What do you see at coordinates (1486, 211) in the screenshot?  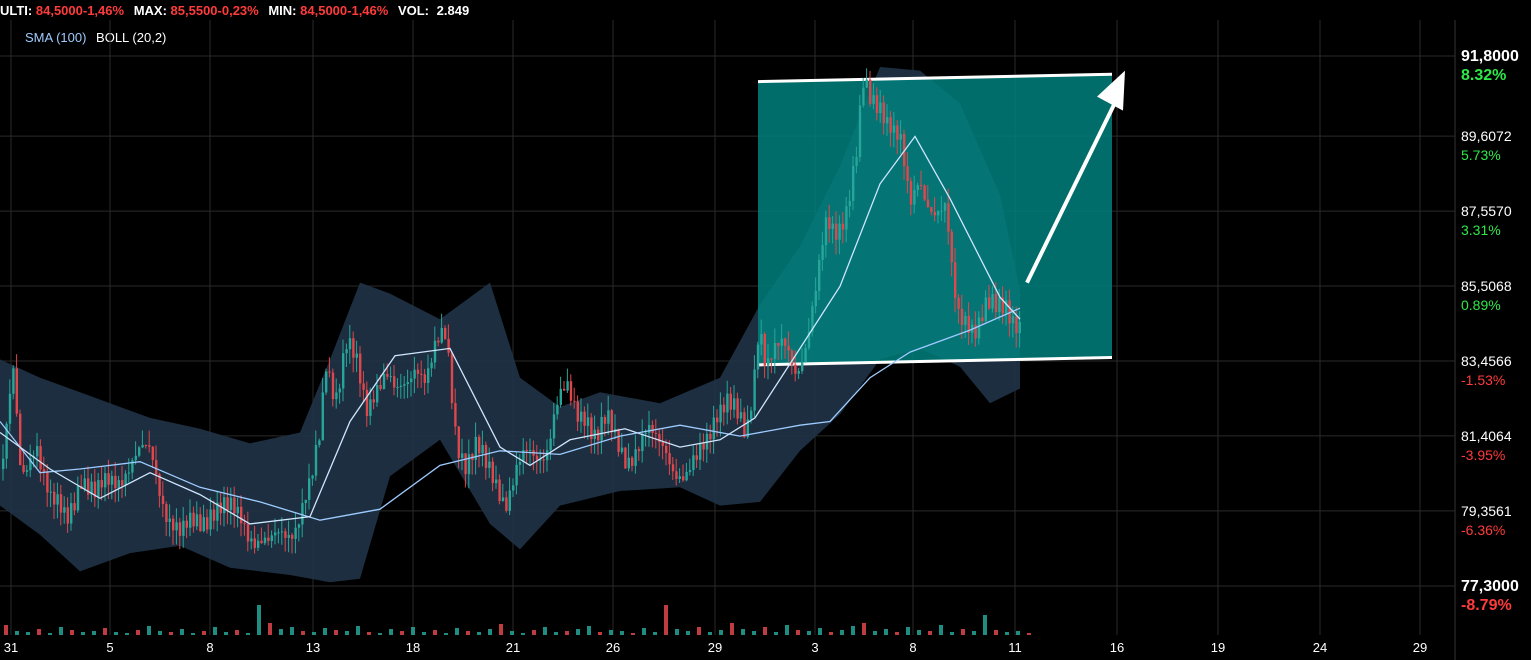 I see `price-tick-label: 87,5570` at bounding box center [1486, 211].